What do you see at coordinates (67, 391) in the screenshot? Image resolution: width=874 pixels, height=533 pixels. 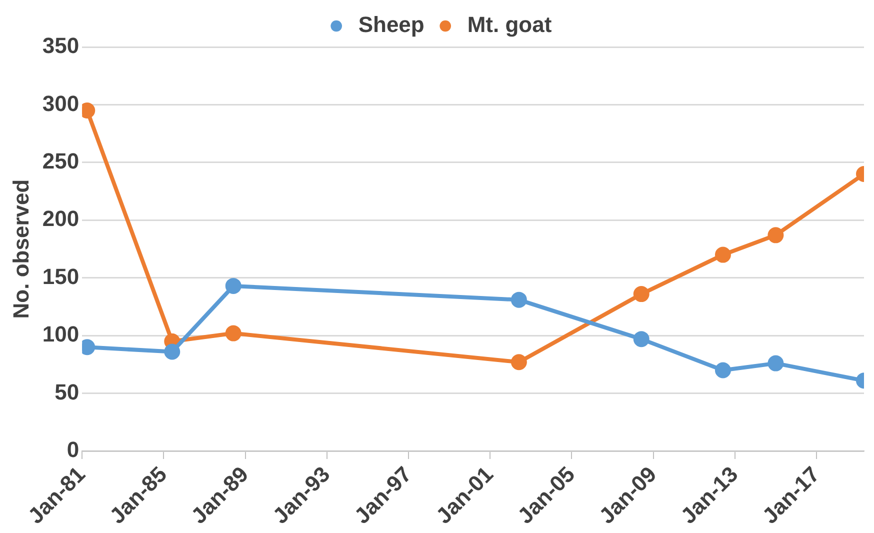 I see `y-tick-label: 50` at bounding box center [67, 391].